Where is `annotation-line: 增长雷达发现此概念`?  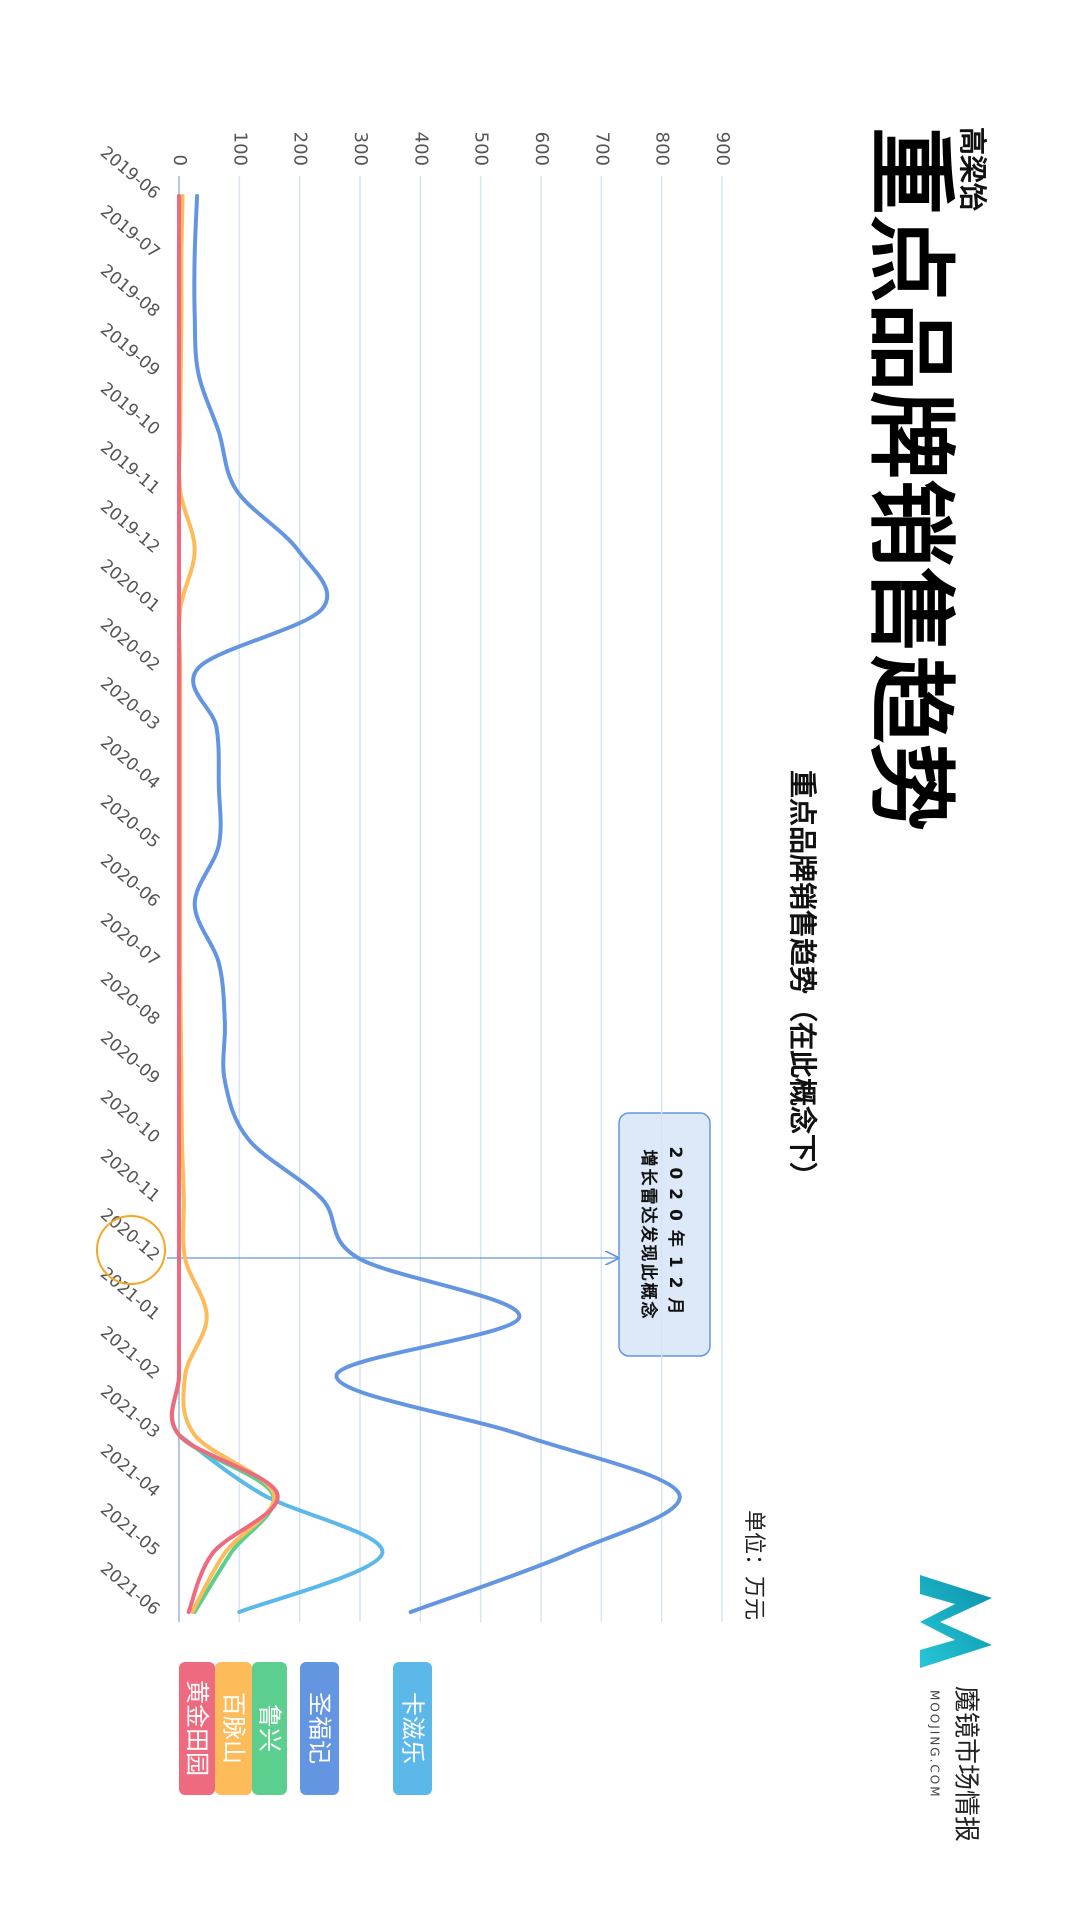 annotation-line: 增长雷达发现此概念 is located at coordinates (648, 1235).